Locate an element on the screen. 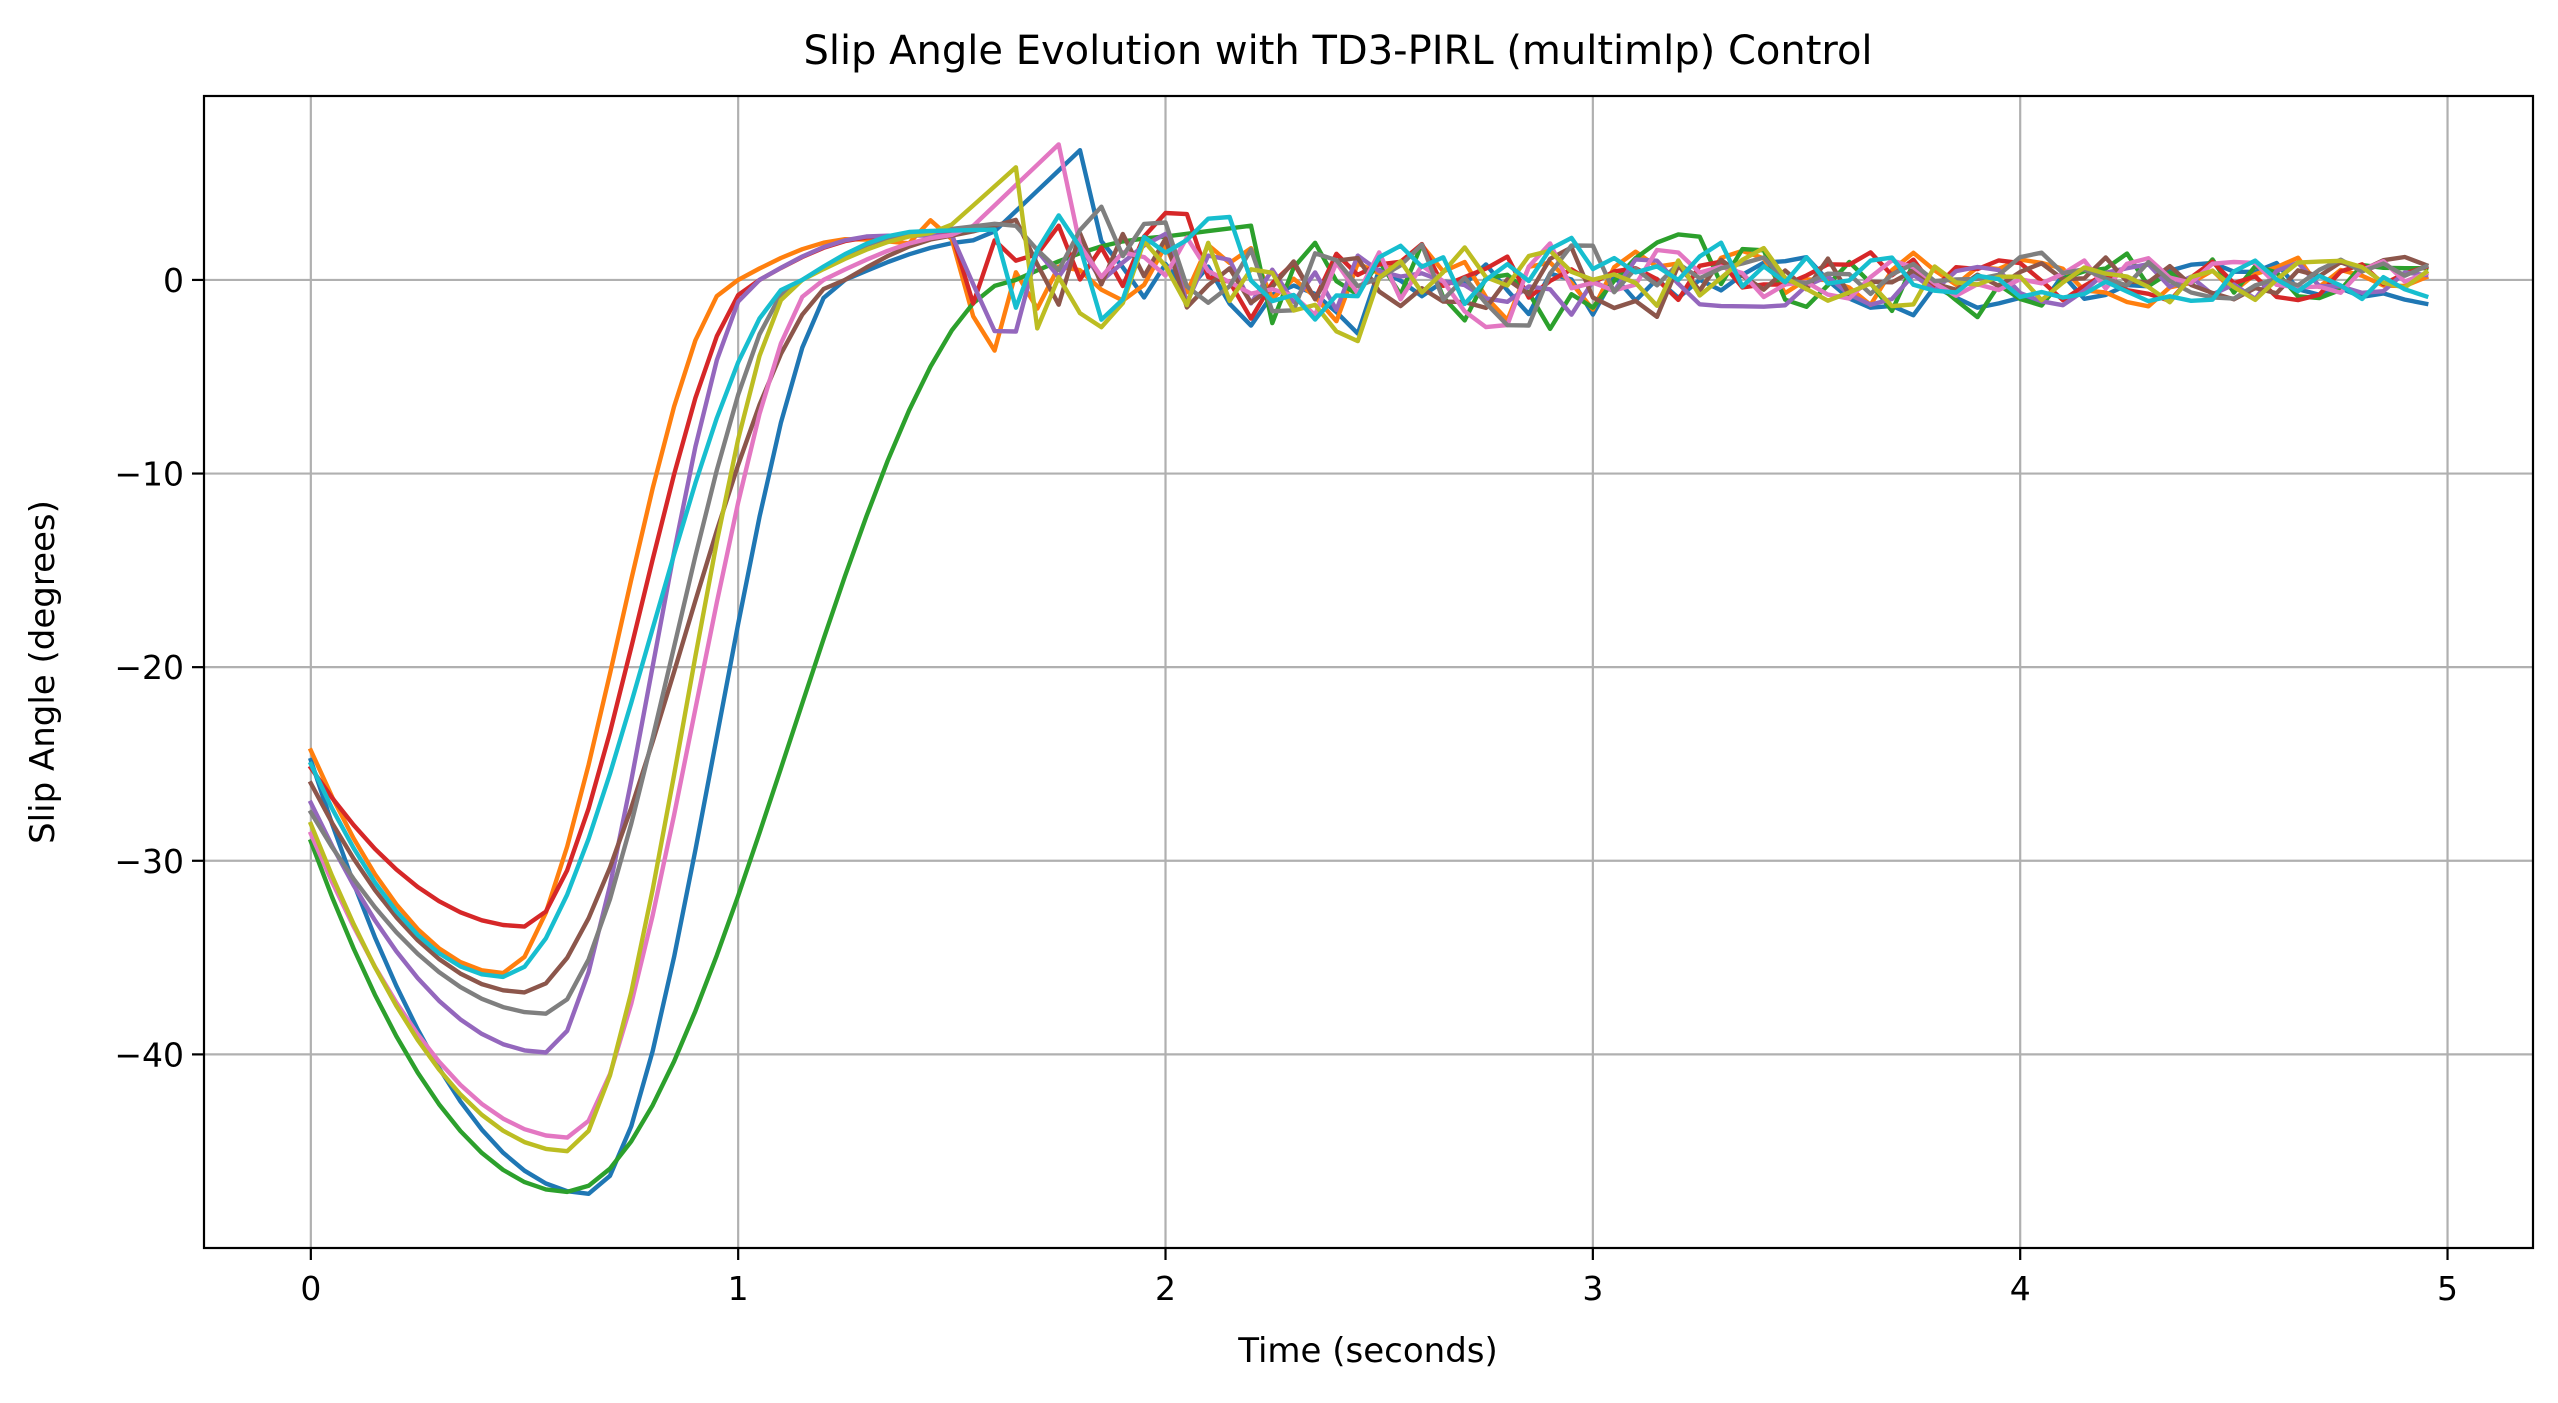 The height and width of the screenshot is (1403, 2558). y-tick-label: −20 is located at coordinates (149, 667).